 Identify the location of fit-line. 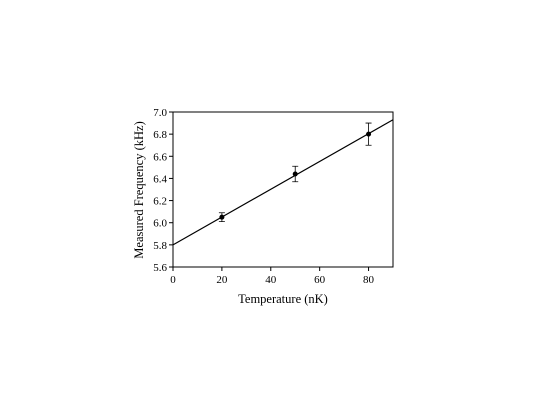
(283, 182).